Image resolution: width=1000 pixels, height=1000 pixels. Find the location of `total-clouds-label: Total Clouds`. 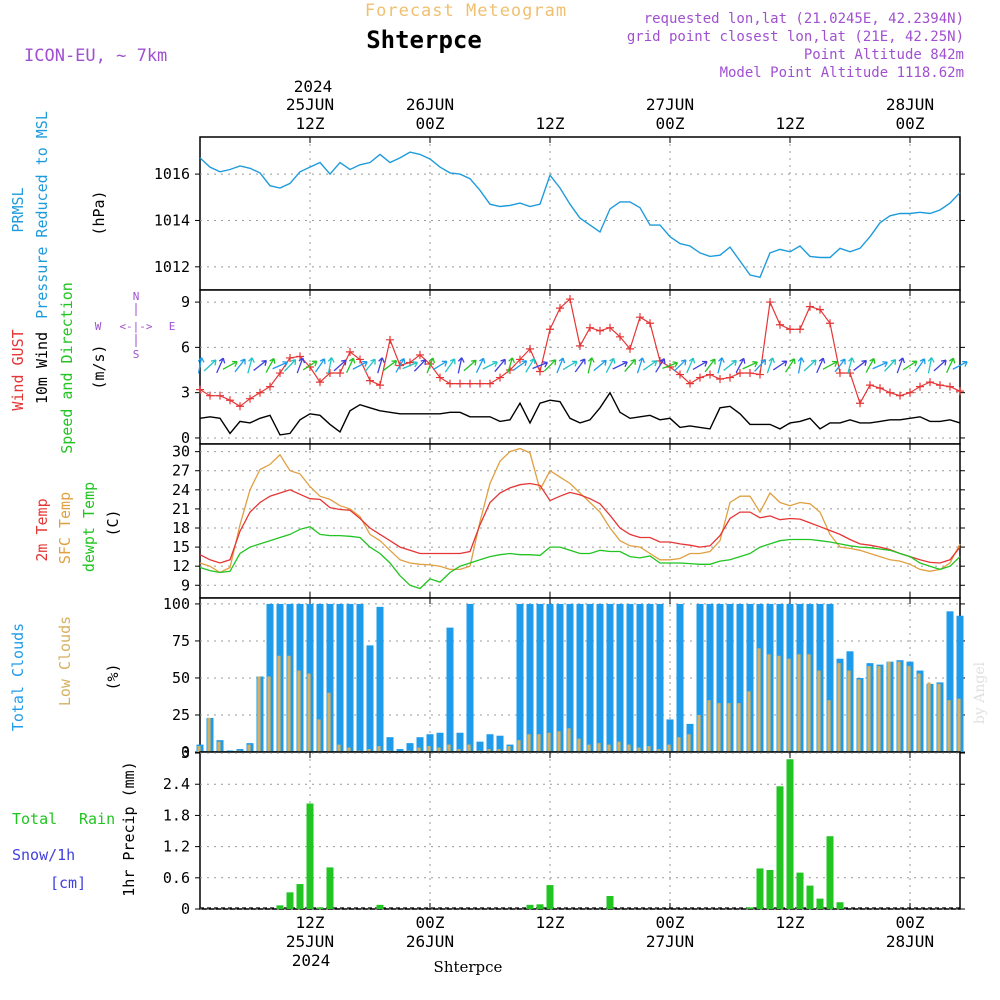

total-clouds-label: Total Clouds is located at coordinates (18, 677).